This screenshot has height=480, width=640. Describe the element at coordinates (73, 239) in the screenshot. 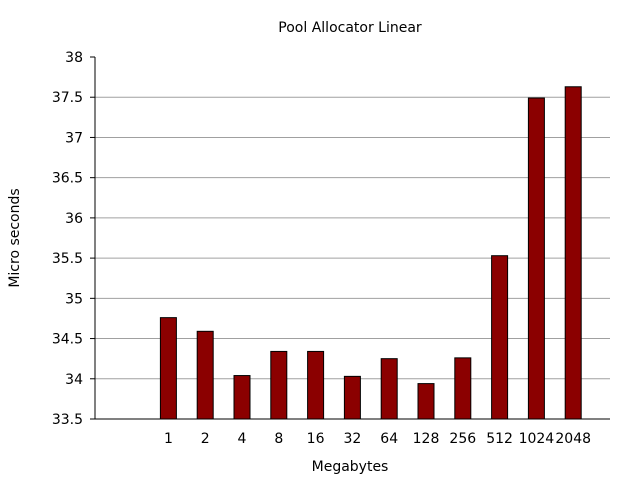

I see `y-tick-labels: 33.5 34 34.5 35 35.5 36 36.5 37 37.5 38` at that location.